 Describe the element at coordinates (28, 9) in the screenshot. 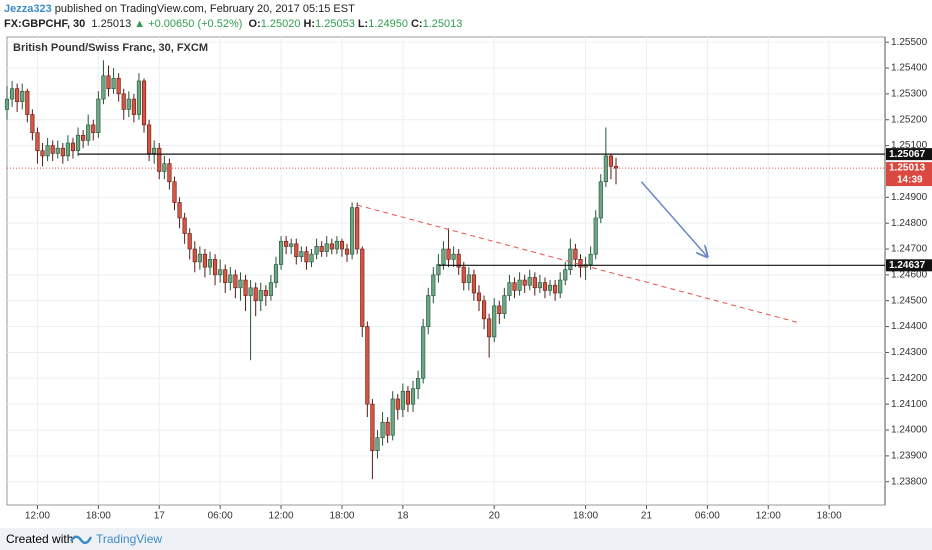

I see `author: Jezza323` at that location.